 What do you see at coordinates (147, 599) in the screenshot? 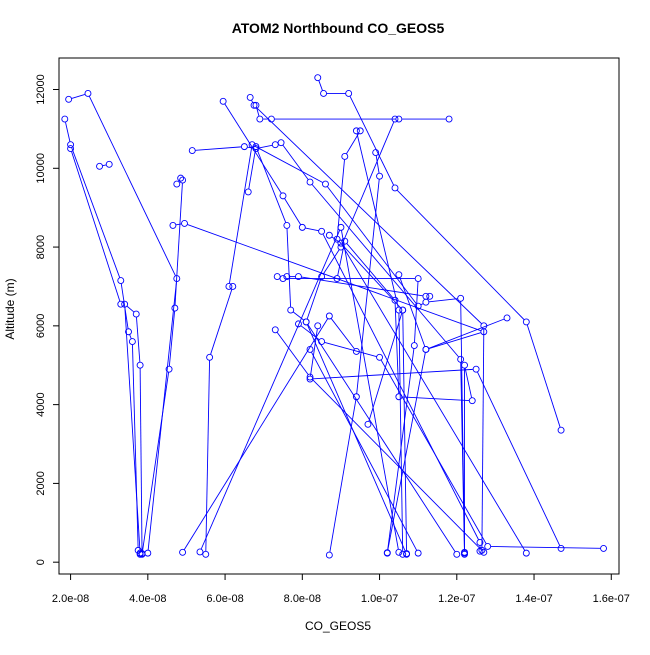
I see `x-tick-label: 4.0e-08` at bounding box center [147, 599].